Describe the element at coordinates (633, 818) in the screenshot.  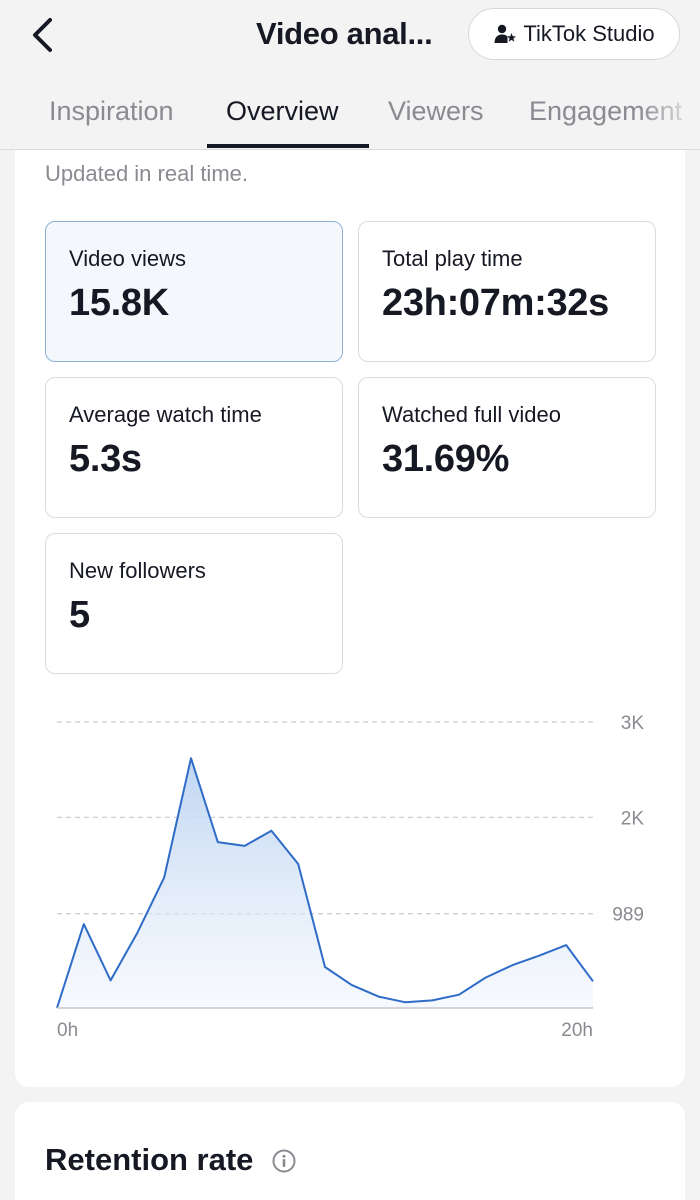
I see `y-tick-label: 2K` at that location.